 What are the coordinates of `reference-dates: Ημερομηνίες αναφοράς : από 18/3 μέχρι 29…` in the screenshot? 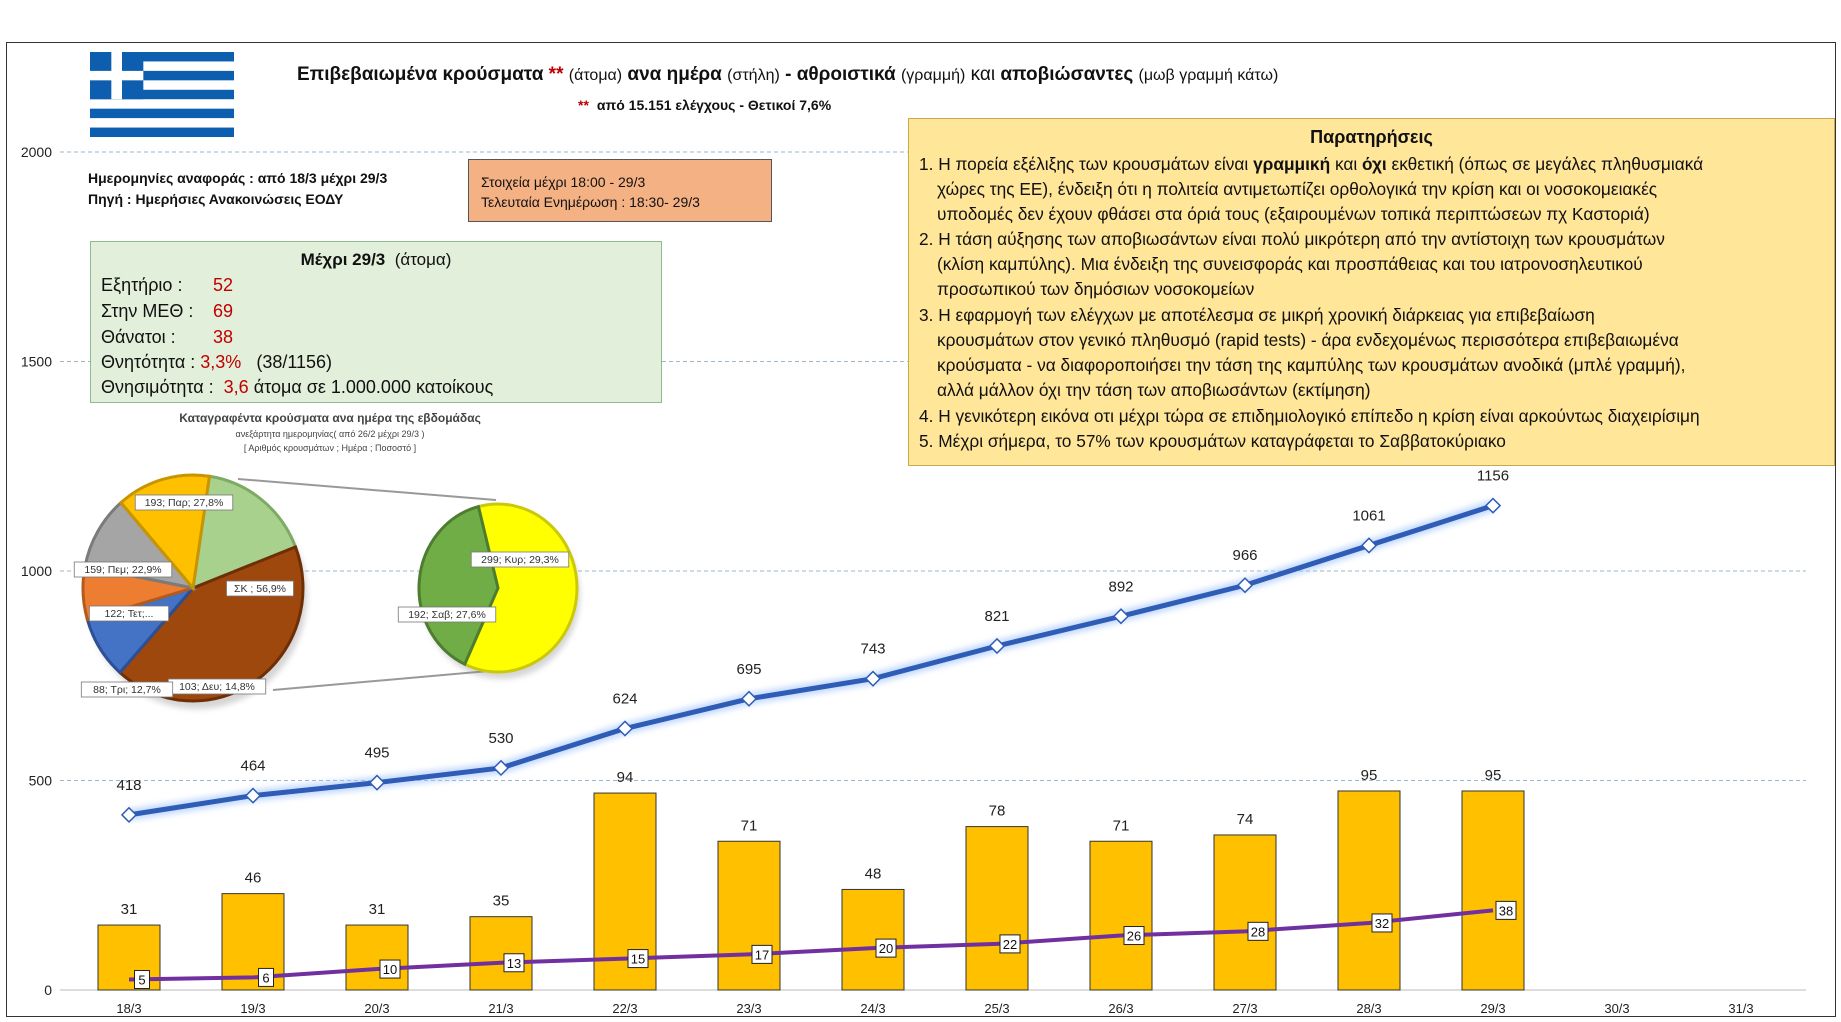 It's located at (238, 178).